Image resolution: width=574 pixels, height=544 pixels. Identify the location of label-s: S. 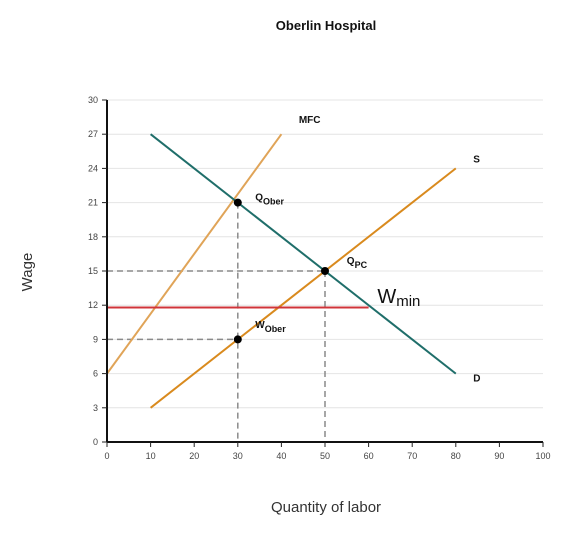
(476, 160).